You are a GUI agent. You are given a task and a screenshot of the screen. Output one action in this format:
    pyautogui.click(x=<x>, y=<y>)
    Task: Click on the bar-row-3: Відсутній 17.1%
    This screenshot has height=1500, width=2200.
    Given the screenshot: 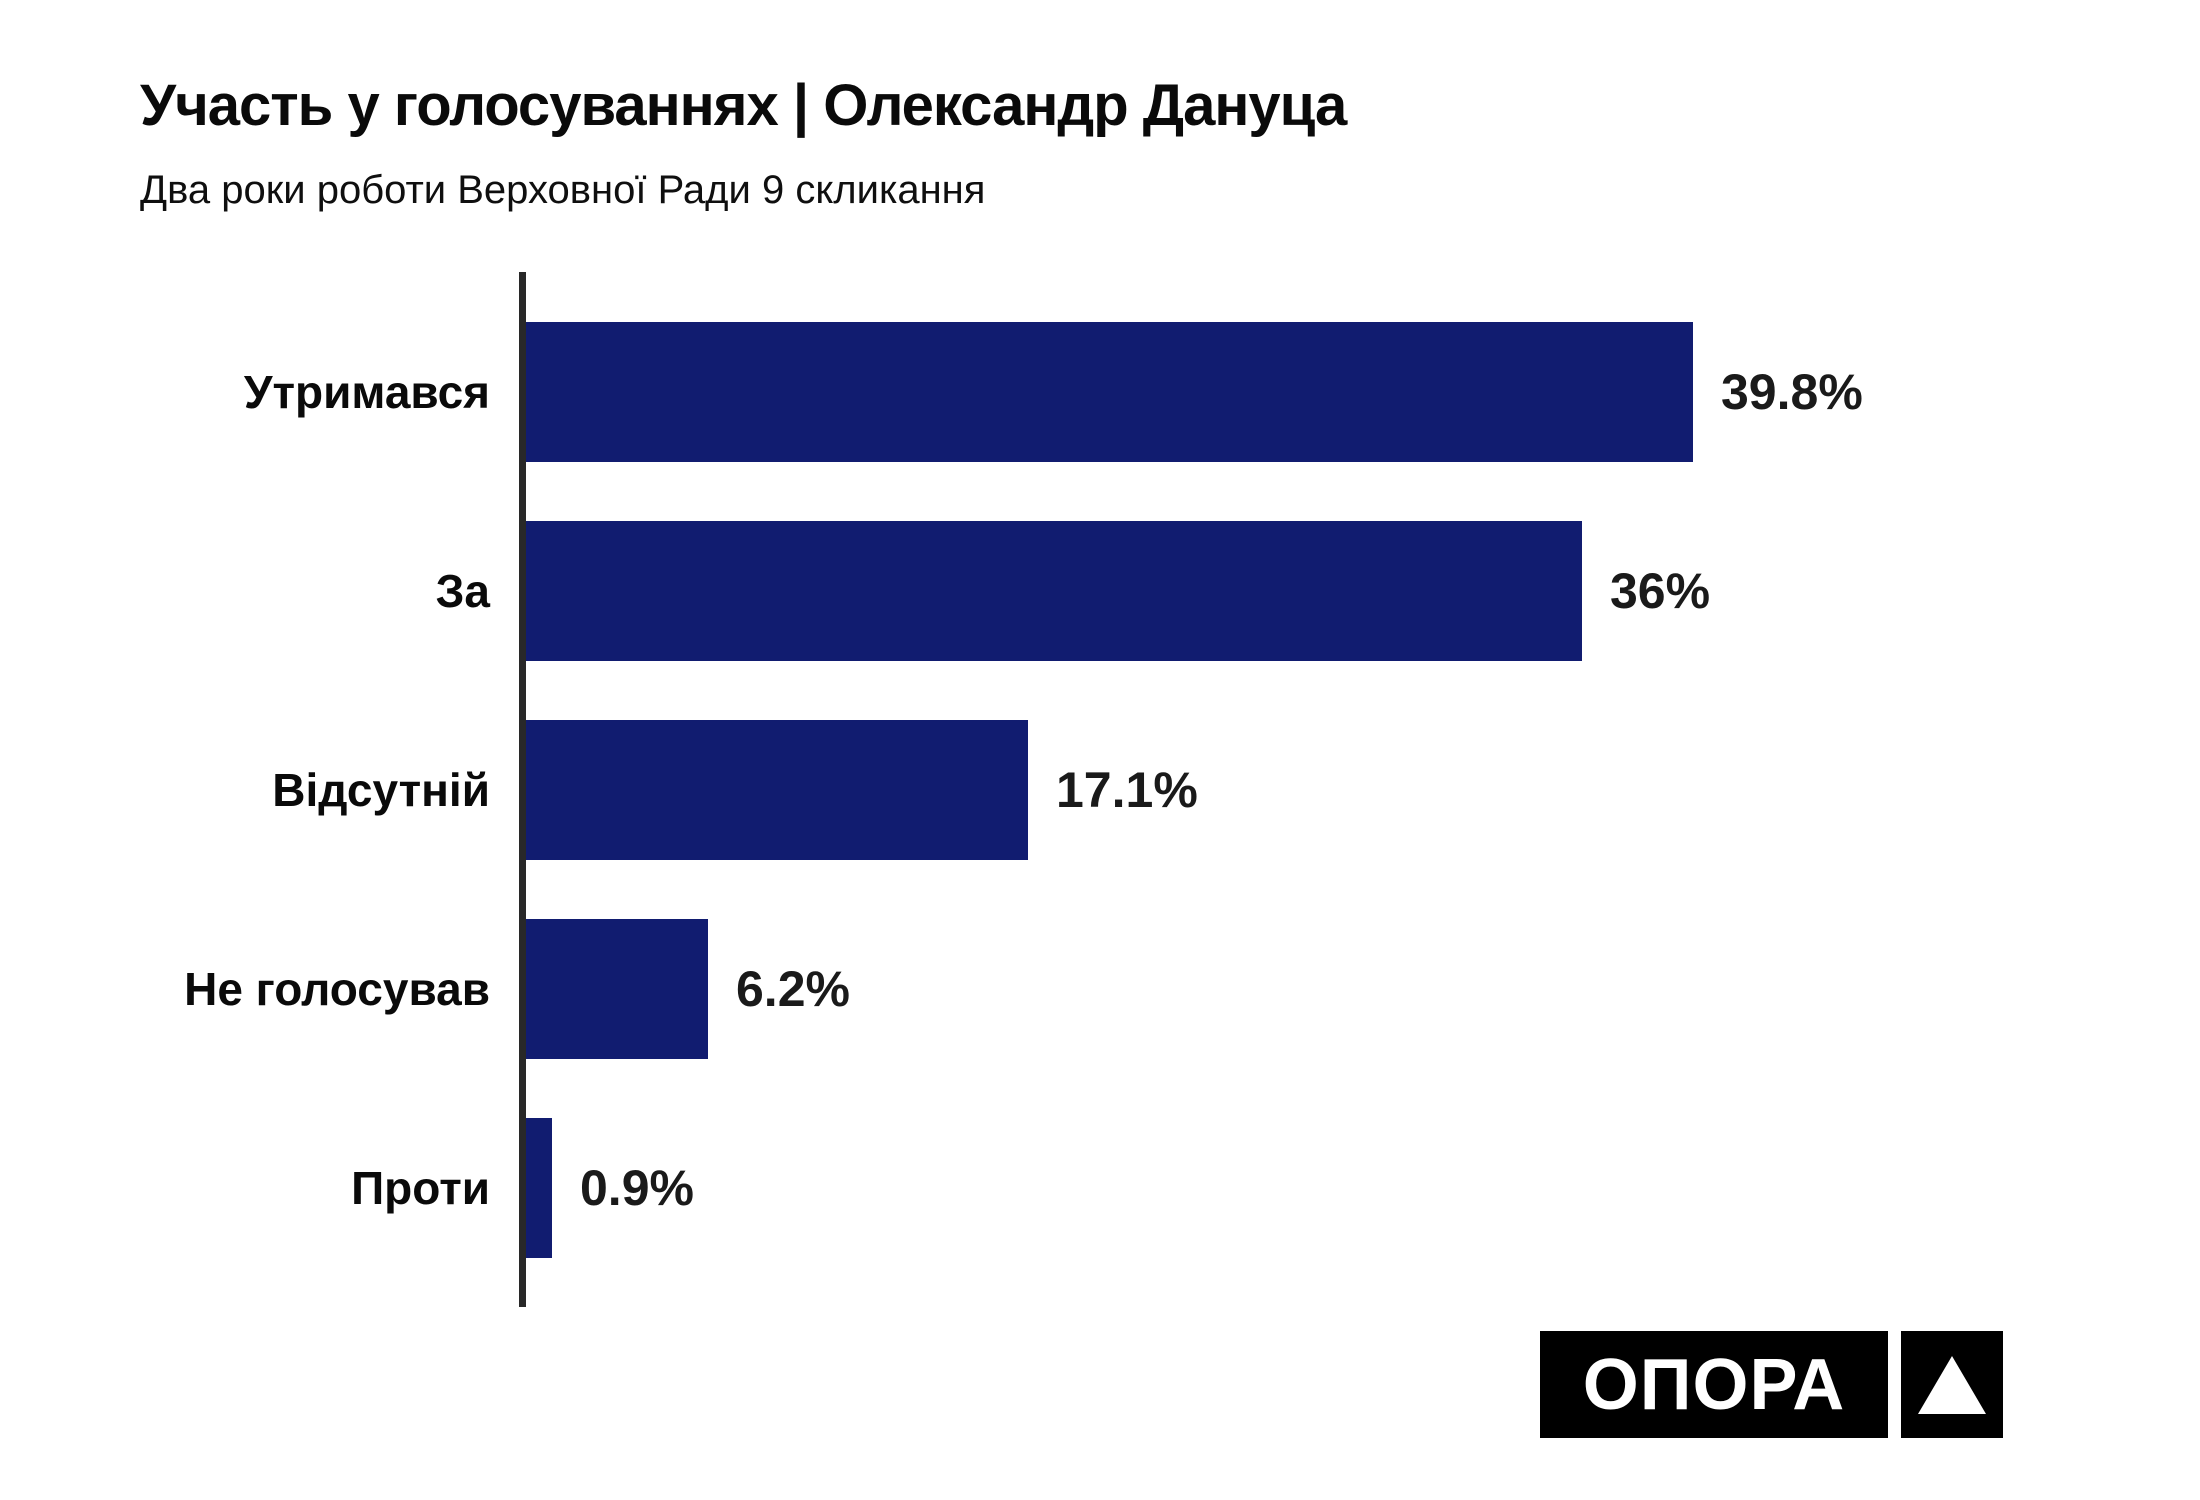 What is the action you would take?
    pyautogui.click(x=1100, y=790)
    